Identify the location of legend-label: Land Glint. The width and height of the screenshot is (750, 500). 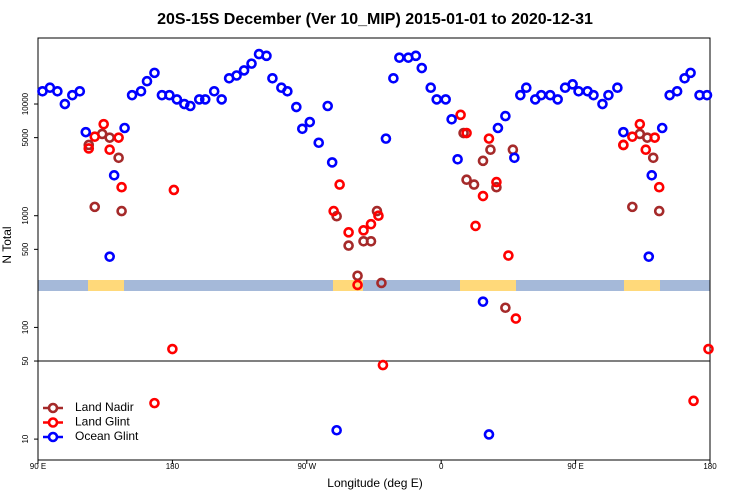
(102, 422).